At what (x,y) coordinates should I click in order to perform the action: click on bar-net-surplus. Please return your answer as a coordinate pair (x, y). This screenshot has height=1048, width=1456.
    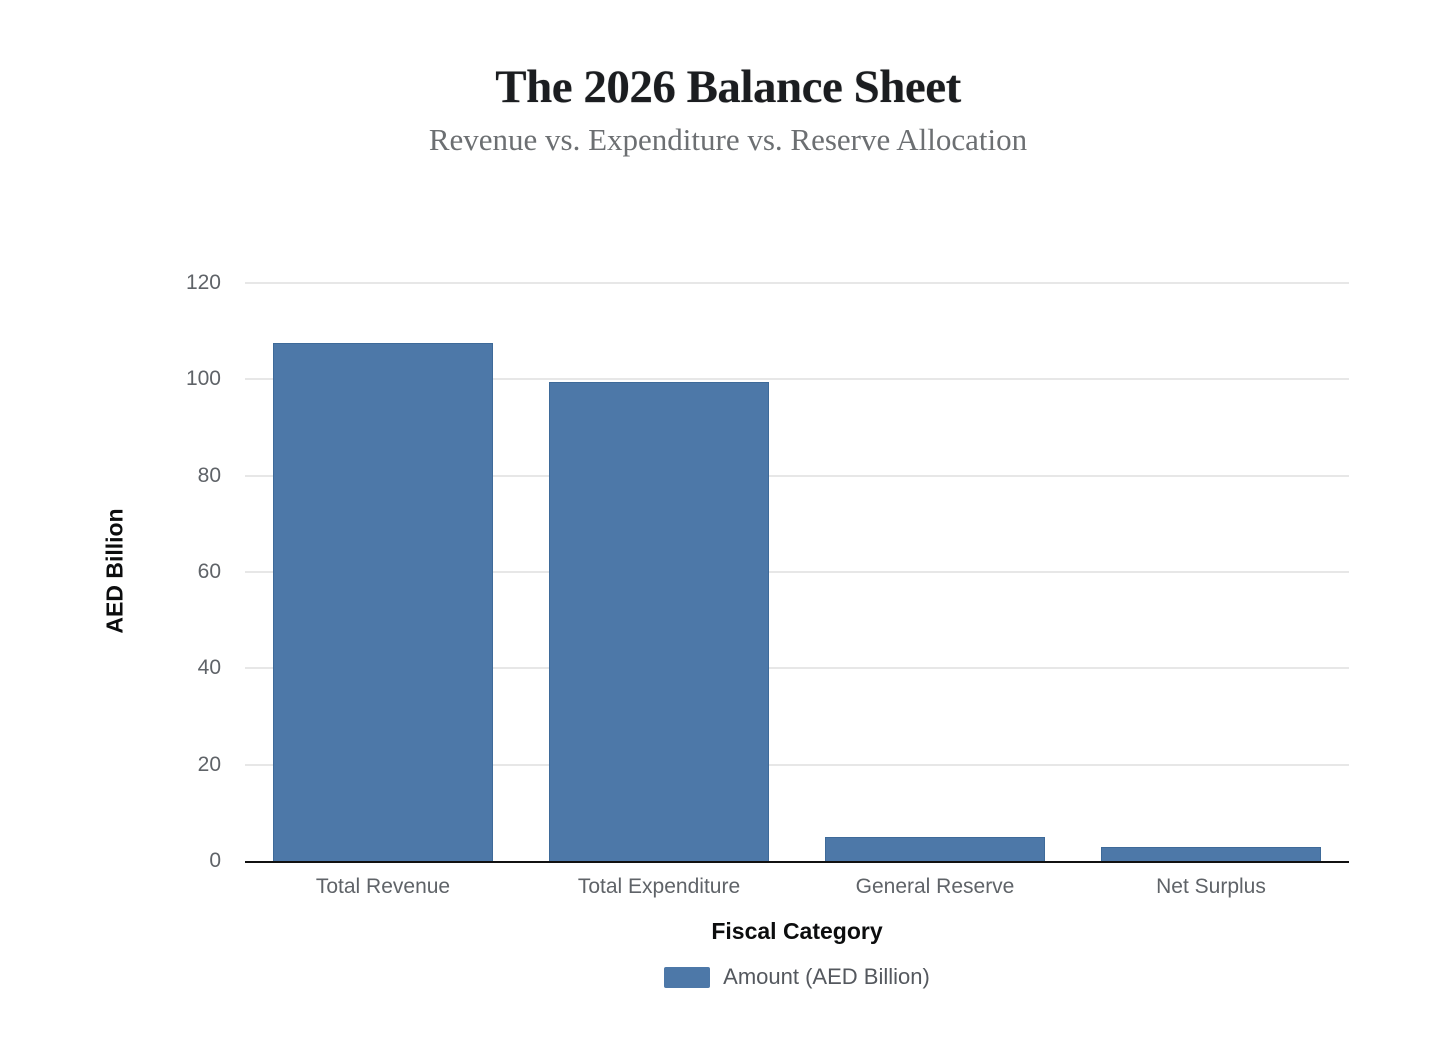
    Looking at the image, I should click on (1211, 853).